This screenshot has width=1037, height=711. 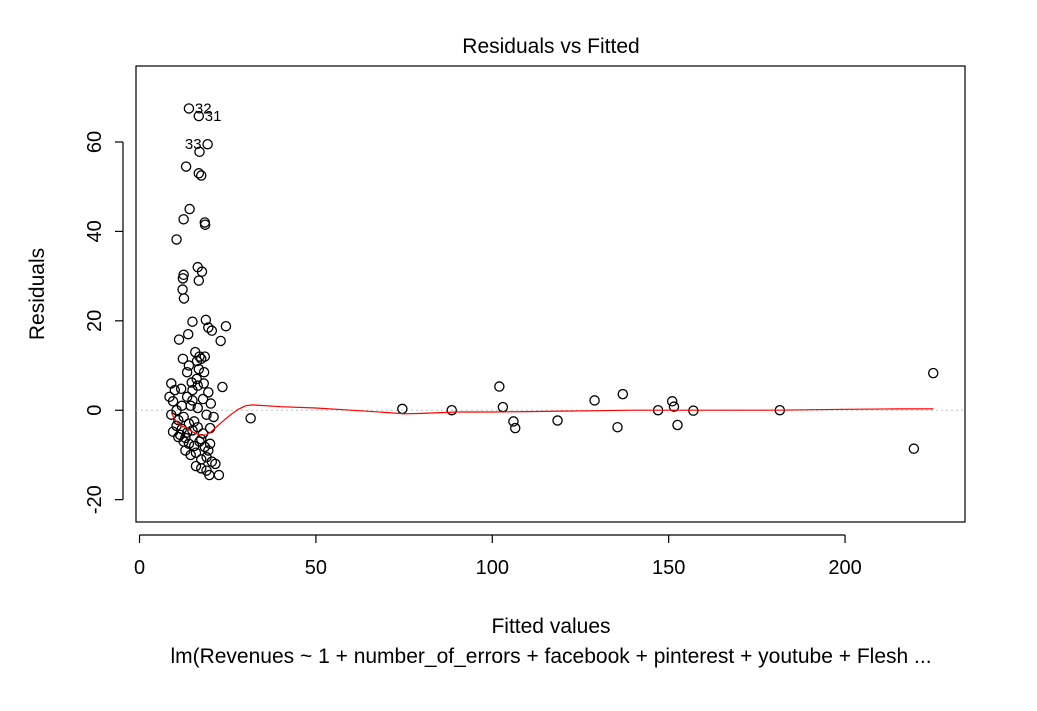 What do you see at coordinates (37, 294) in the screenshot?
I see `y-axis-label: Residuals` at bounding box center [37, 294].